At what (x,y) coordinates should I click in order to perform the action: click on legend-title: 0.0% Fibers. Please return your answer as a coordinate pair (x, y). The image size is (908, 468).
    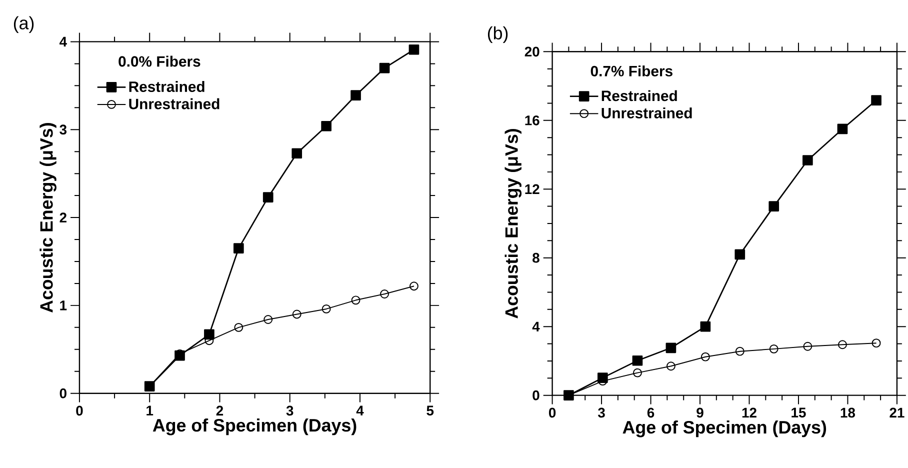
    Looking at the image, I should click on (159, 61).